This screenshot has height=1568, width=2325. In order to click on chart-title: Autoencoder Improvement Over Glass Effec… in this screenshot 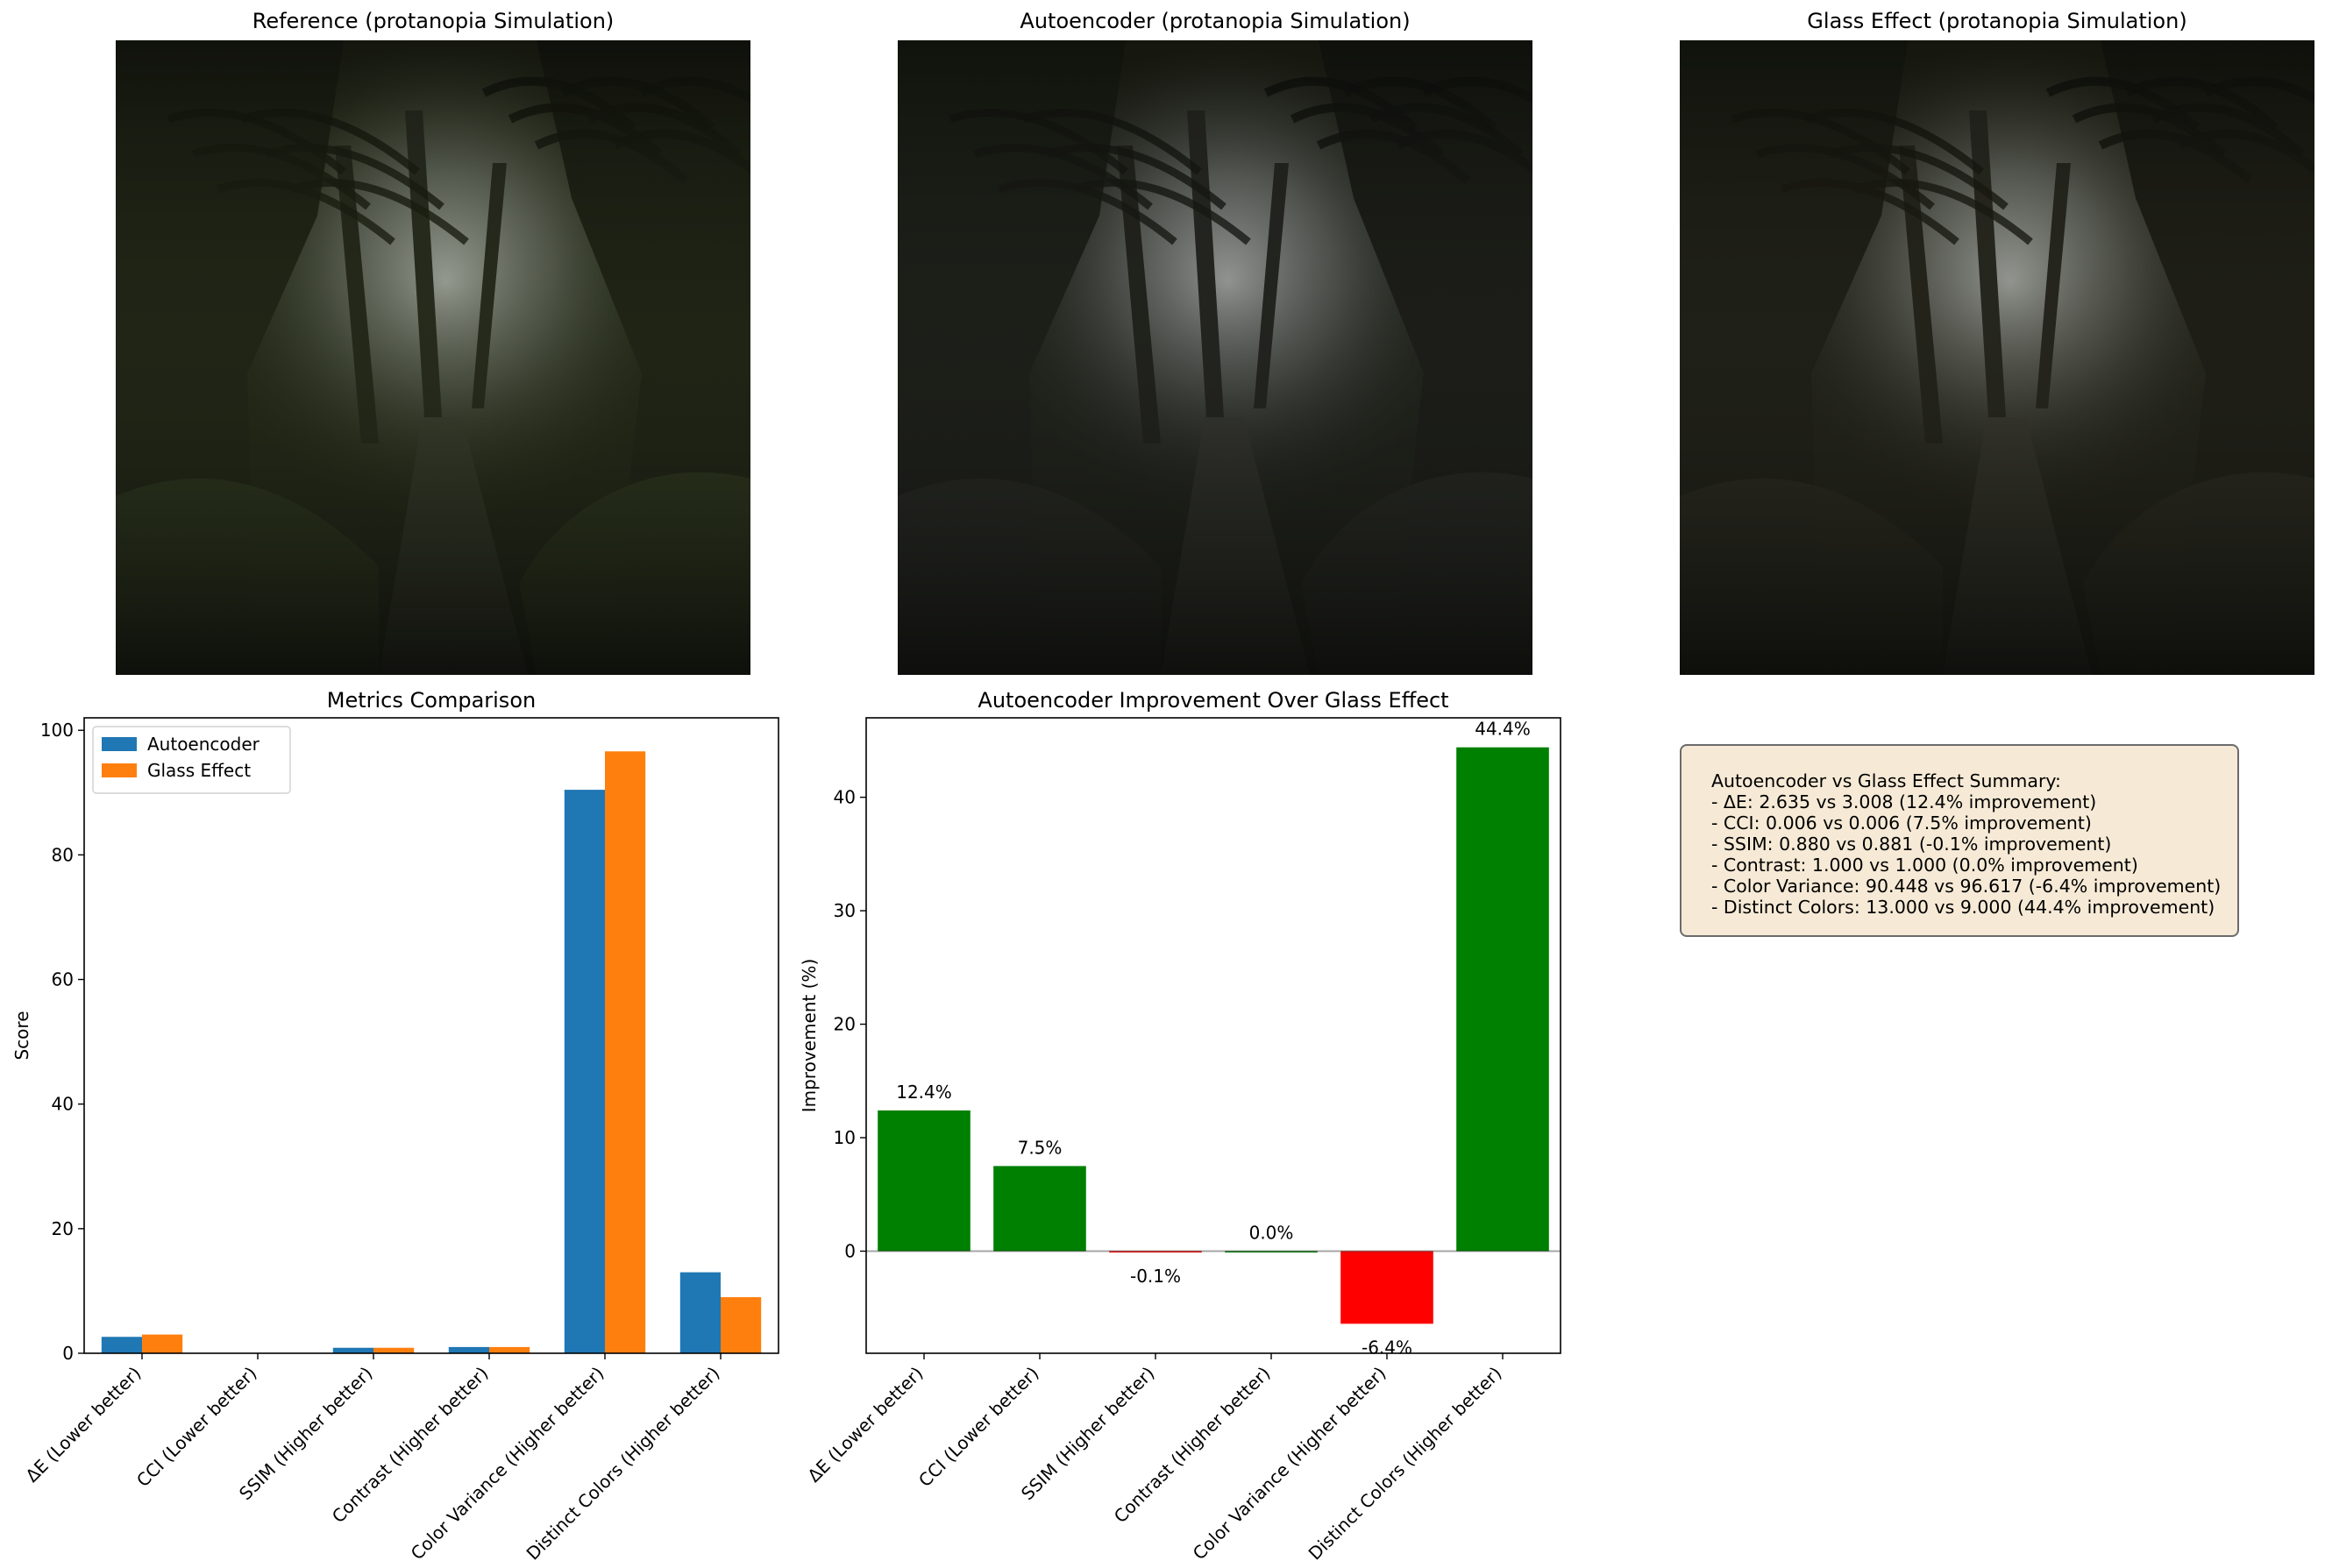, I will do `click(1213, 700)`.